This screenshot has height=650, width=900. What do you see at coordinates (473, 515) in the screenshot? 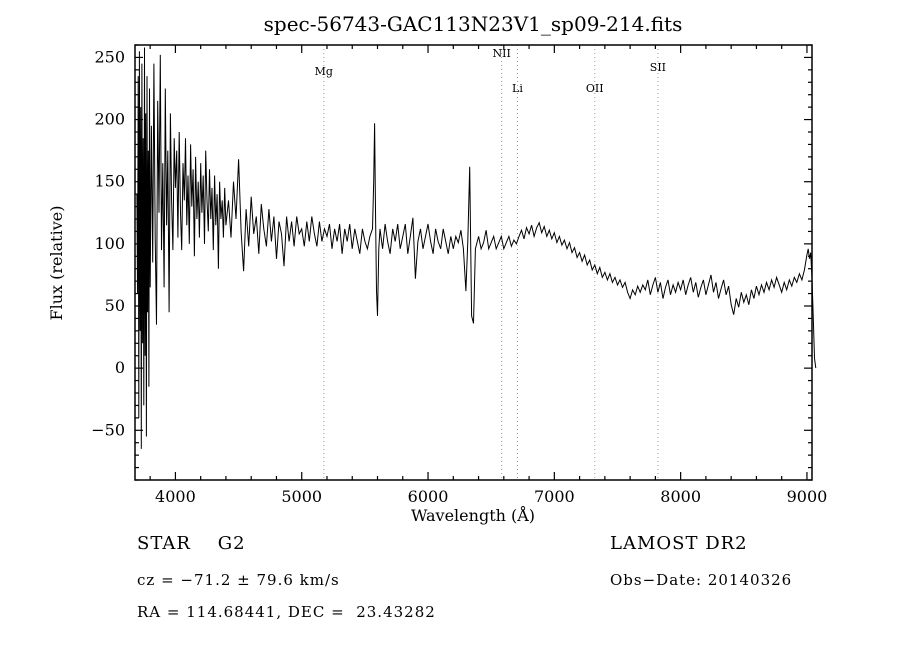
I see `x-axis-label: Wavelength (Å)` at bounding box center [473, 515].